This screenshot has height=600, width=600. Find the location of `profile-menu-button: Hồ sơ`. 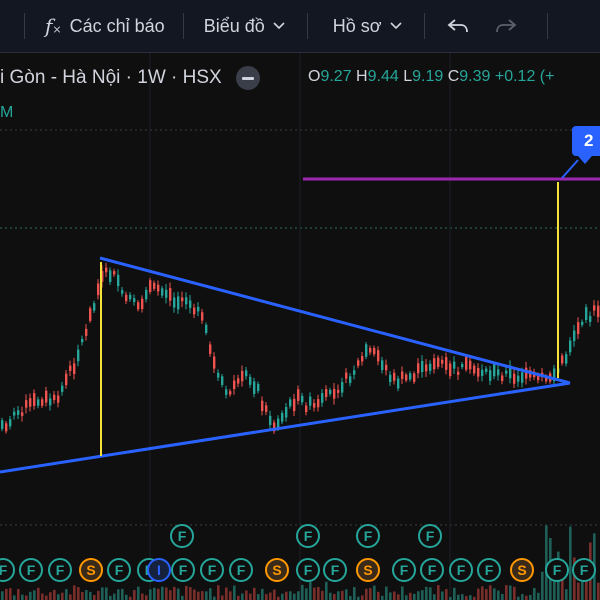

profile-menu-button: Hồ sơ is located at coordinates (367, 26).